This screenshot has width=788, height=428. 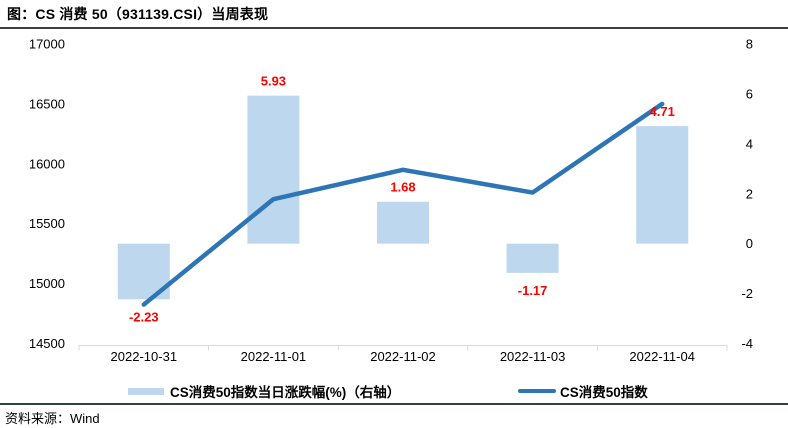 I want to click on legend-item-line: CS消费50指数, so click(x=583, y=391).